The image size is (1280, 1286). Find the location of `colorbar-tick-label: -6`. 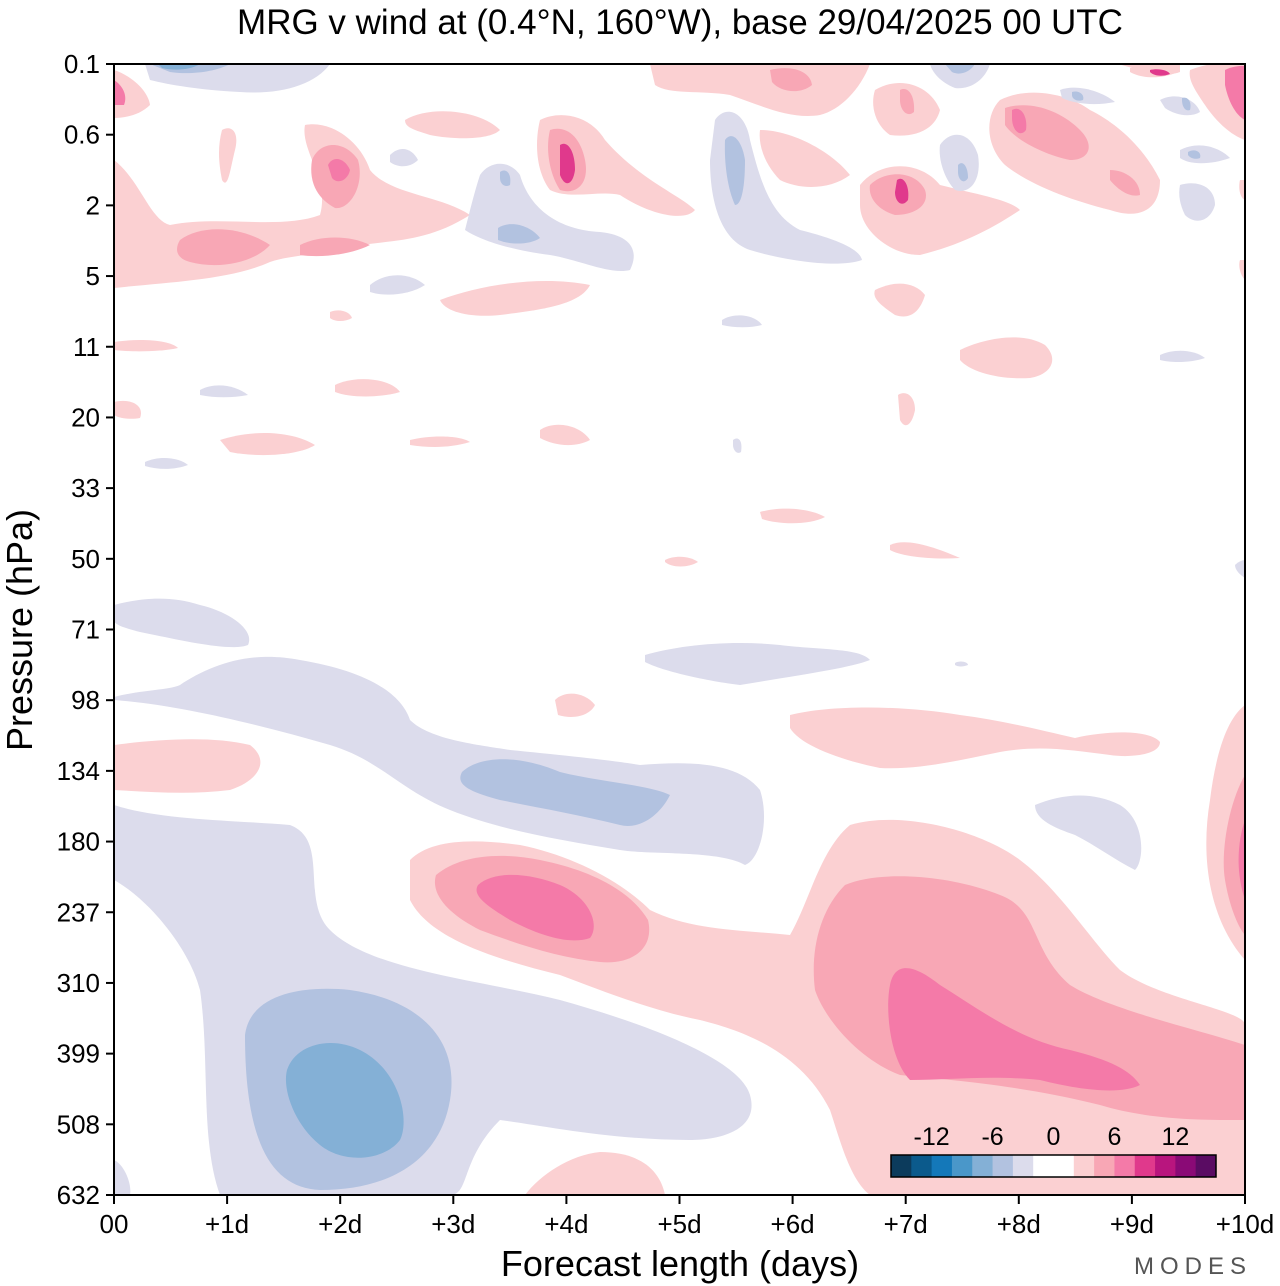

colorbar-tick-label: -6 is located at coordinates (992, 1137).